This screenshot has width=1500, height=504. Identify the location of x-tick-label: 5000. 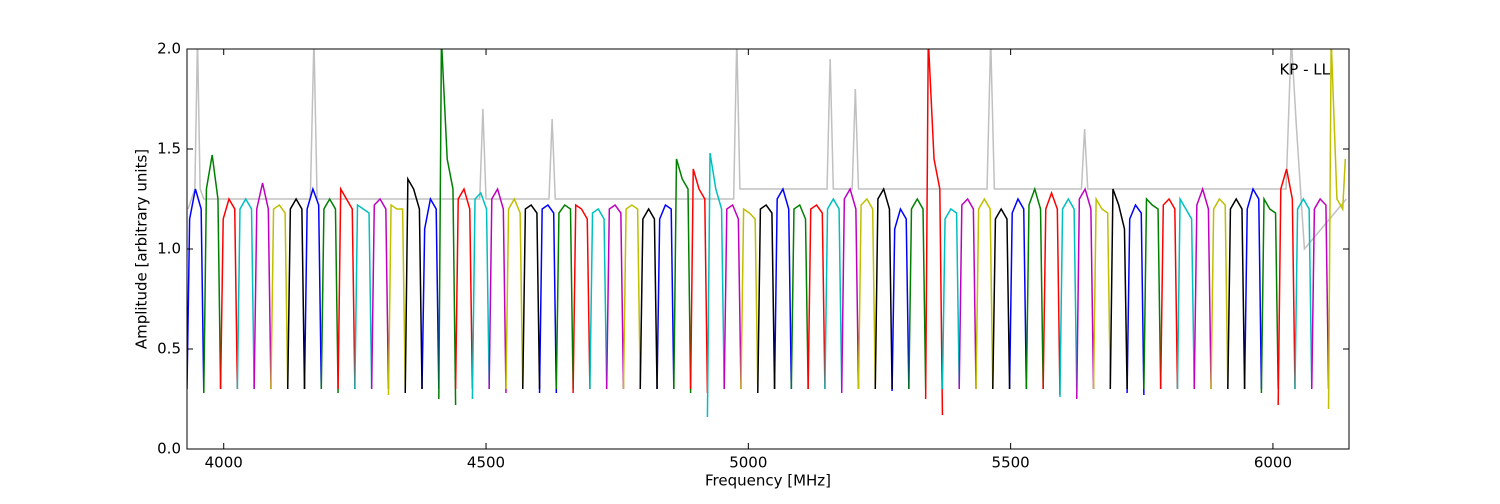
(748, 463).